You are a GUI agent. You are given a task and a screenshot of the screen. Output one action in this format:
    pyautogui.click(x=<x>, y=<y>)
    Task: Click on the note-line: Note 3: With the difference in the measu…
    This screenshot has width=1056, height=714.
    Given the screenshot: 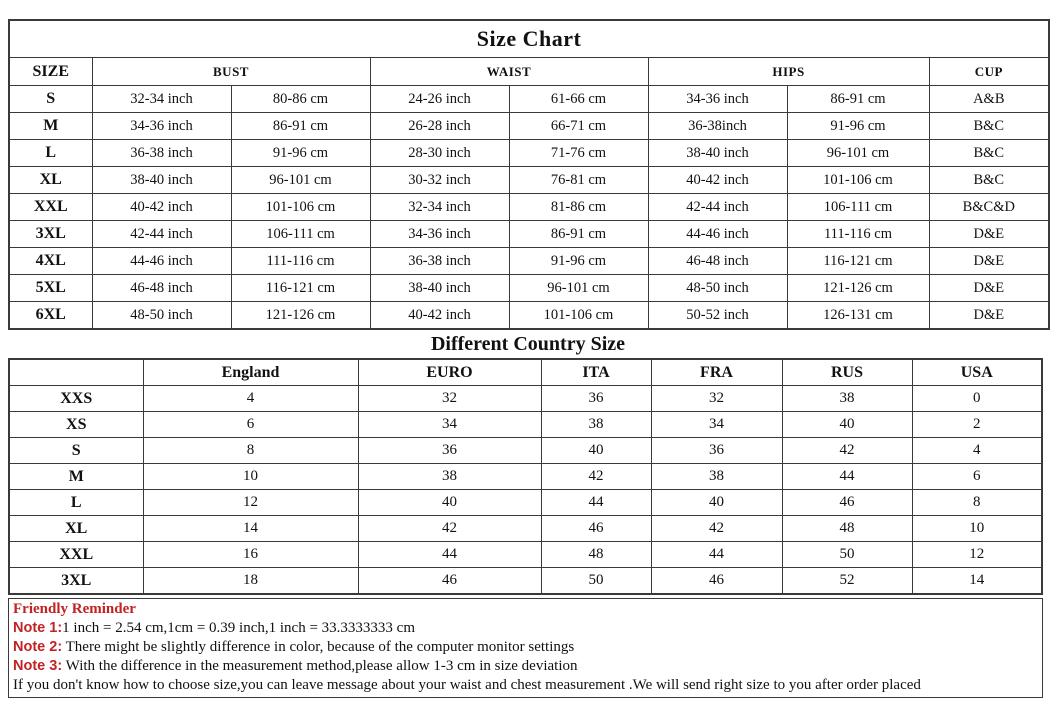 What is the action you would take?
    pyautogui.click(x=525, y=666)
    